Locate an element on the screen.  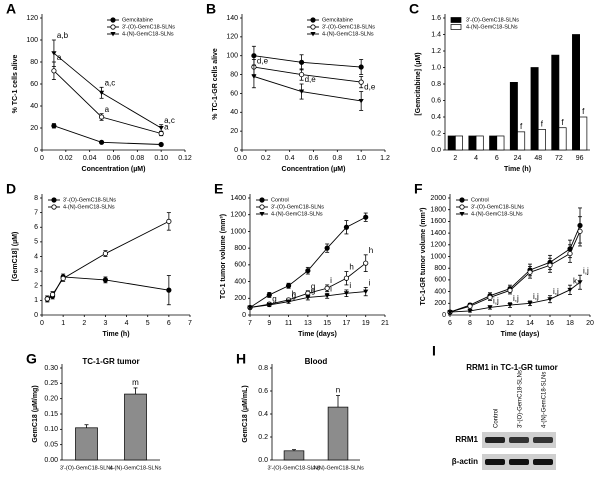
x-tick-label: 11 is located at coordinates (288, 323).